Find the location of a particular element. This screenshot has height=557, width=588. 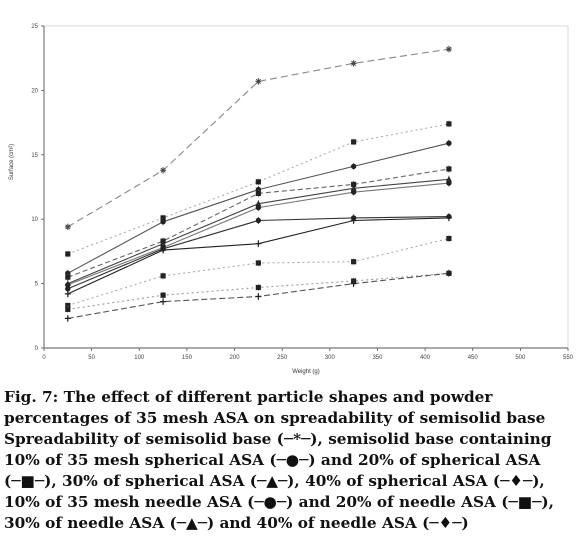

x-tick-label: 50 is located at coordinates (91, 358).